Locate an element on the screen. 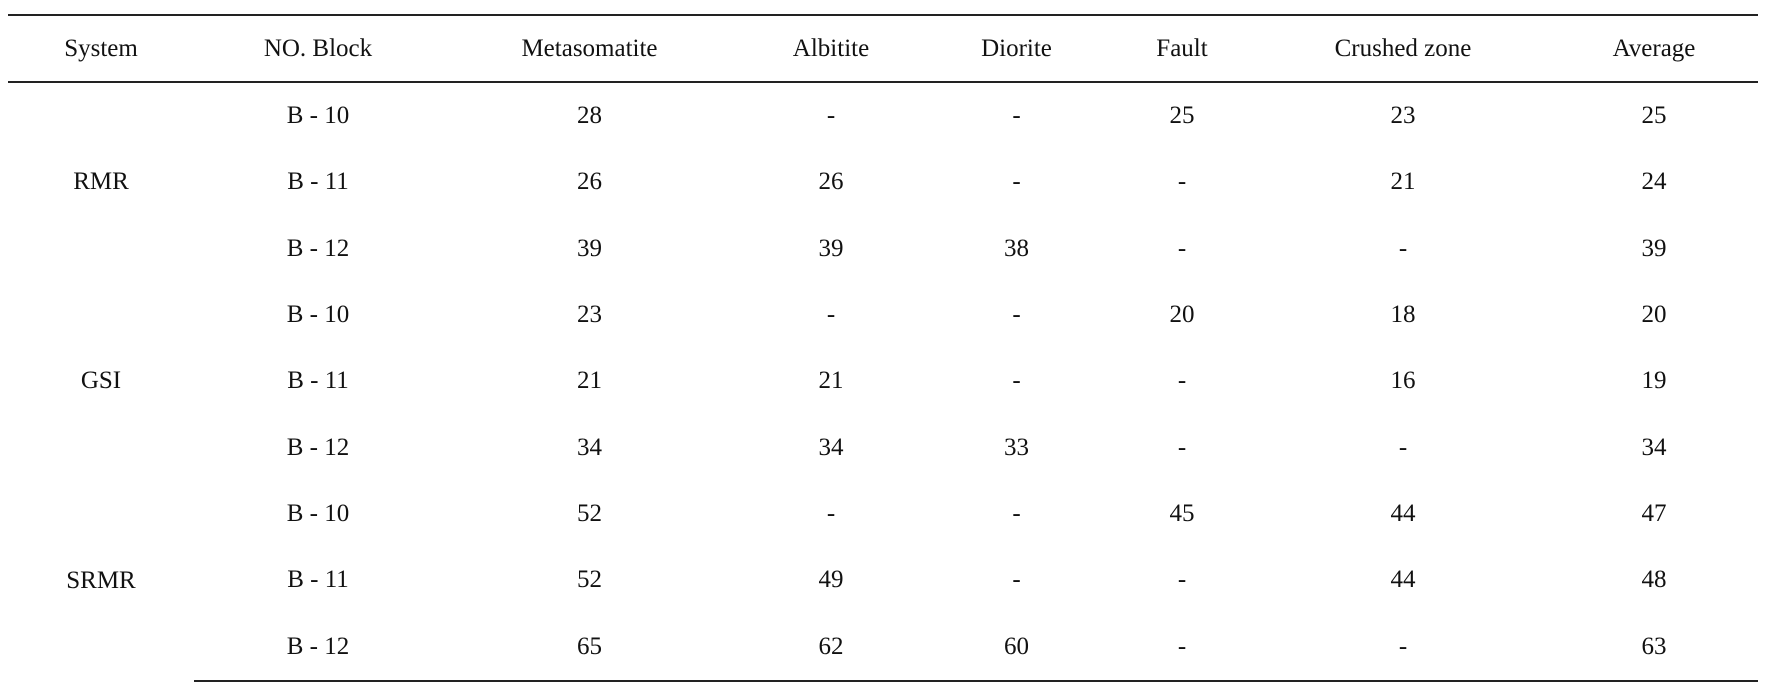  albitite-cell: 62 is located at coordinates (831, 647).